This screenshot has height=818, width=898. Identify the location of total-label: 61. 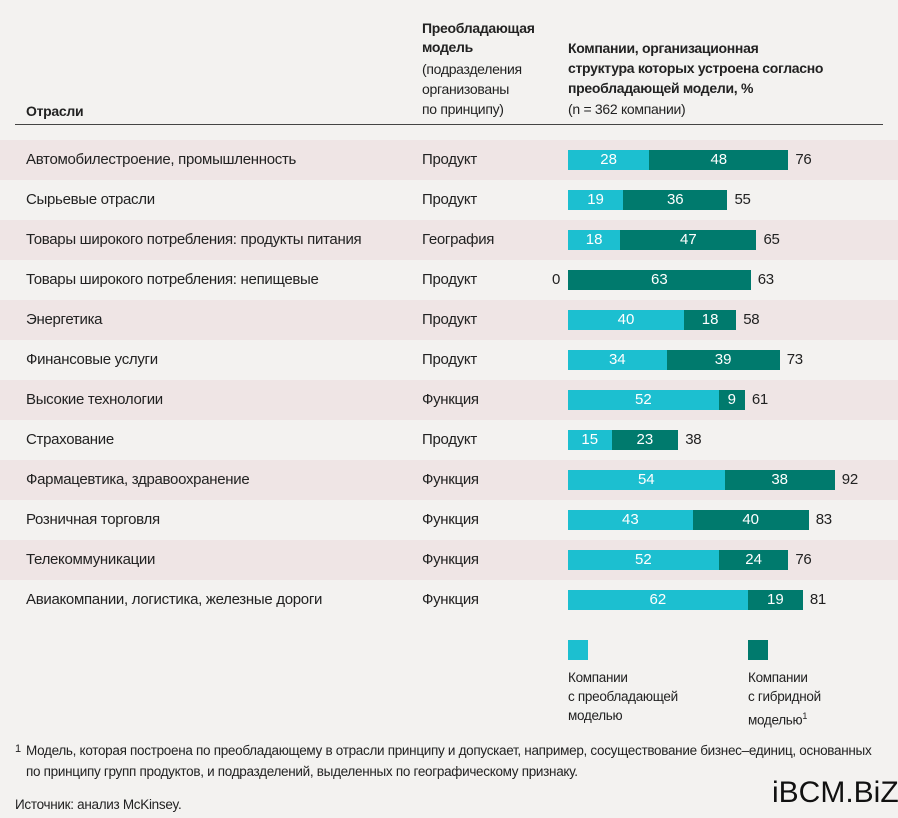
(759, 399).